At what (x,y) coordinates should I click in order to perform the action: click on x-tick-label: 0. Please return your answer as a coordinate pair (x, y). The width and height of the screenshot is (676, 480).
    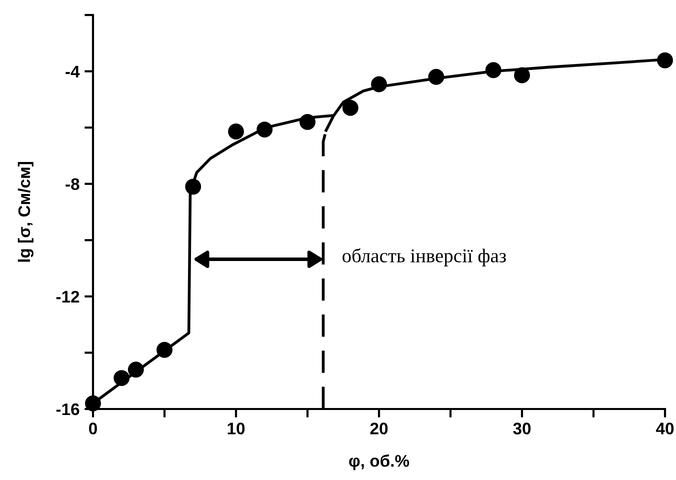
    Looking at the image, I should click on (93, 428).